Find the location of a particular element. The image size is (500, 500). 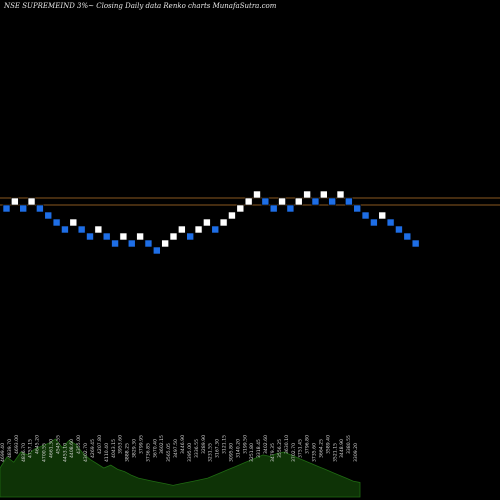

price-label: 3735.60 is located at coordinates (315, 452).